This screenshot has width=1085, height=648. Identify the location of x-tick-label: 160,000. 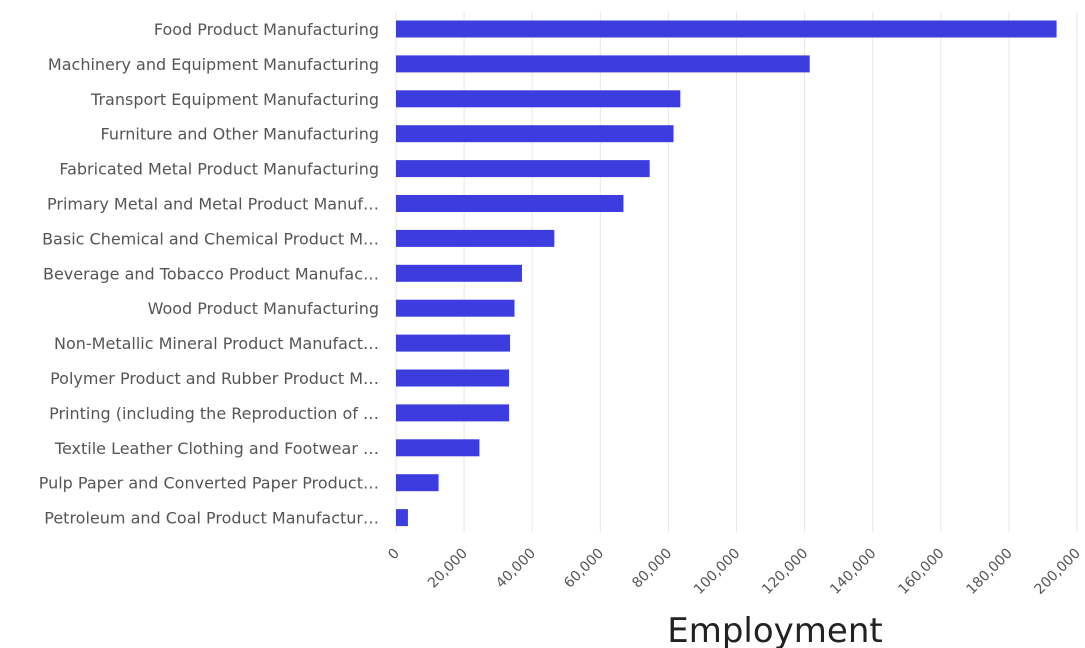
(921, 572).